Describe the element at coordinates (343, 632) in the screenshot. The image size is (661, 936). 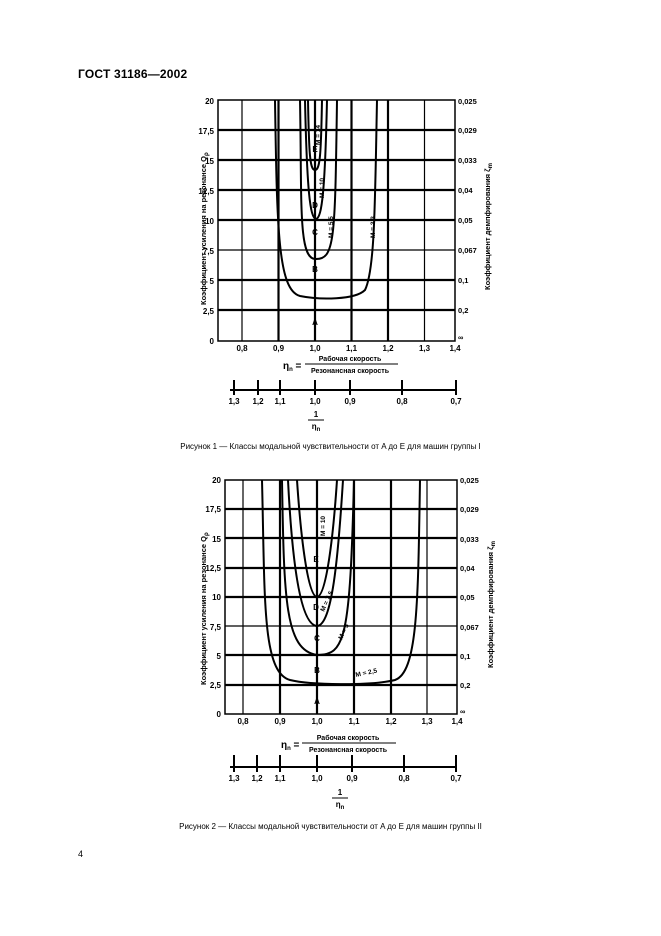
I see `curve-label-m5: M = 5` at that location.